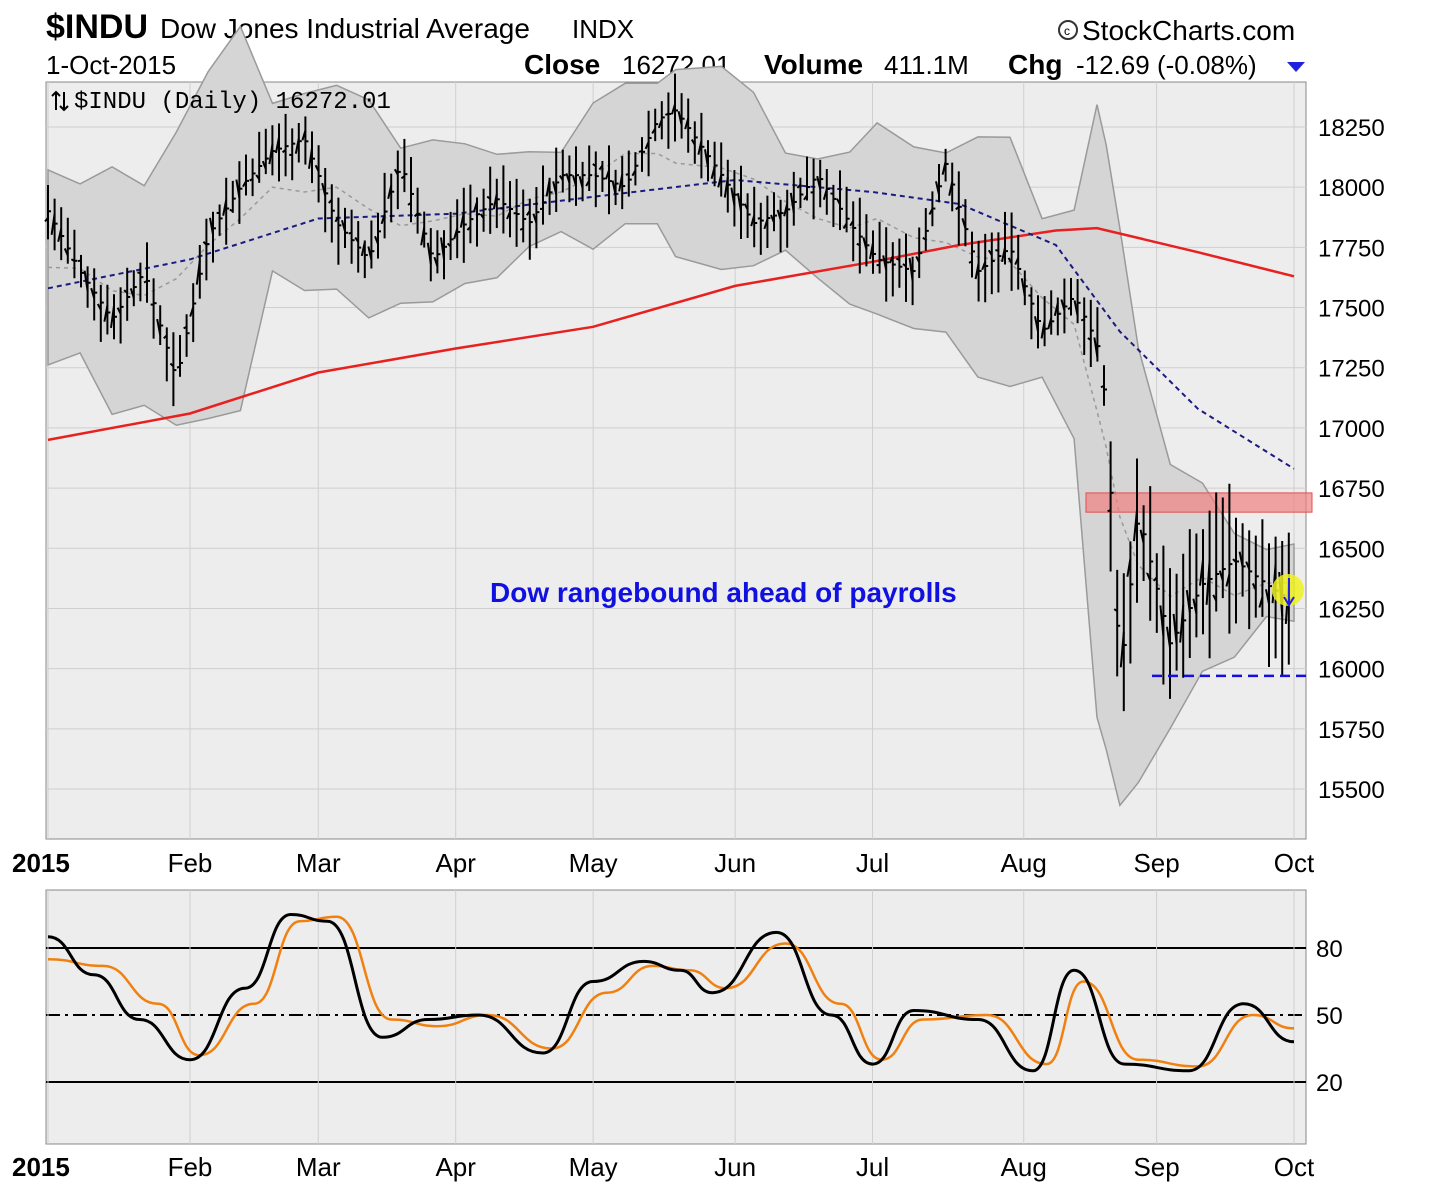 Image resolution: width=1444 pixels, height=1192 pixels. I want to click on stochastic-tick-label: 80, so click(1329, 949).